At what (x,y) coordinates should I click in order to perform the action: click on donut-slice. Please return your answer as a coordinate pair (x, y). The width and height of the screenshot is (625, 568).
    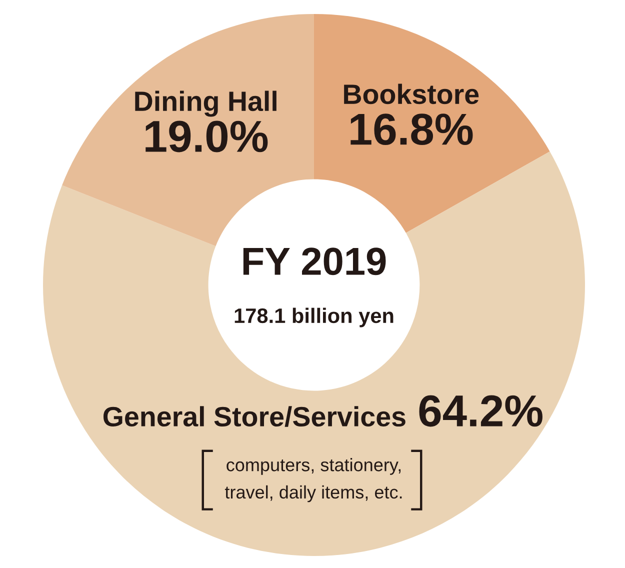
    Looking at the image, I should click on (432, 123).